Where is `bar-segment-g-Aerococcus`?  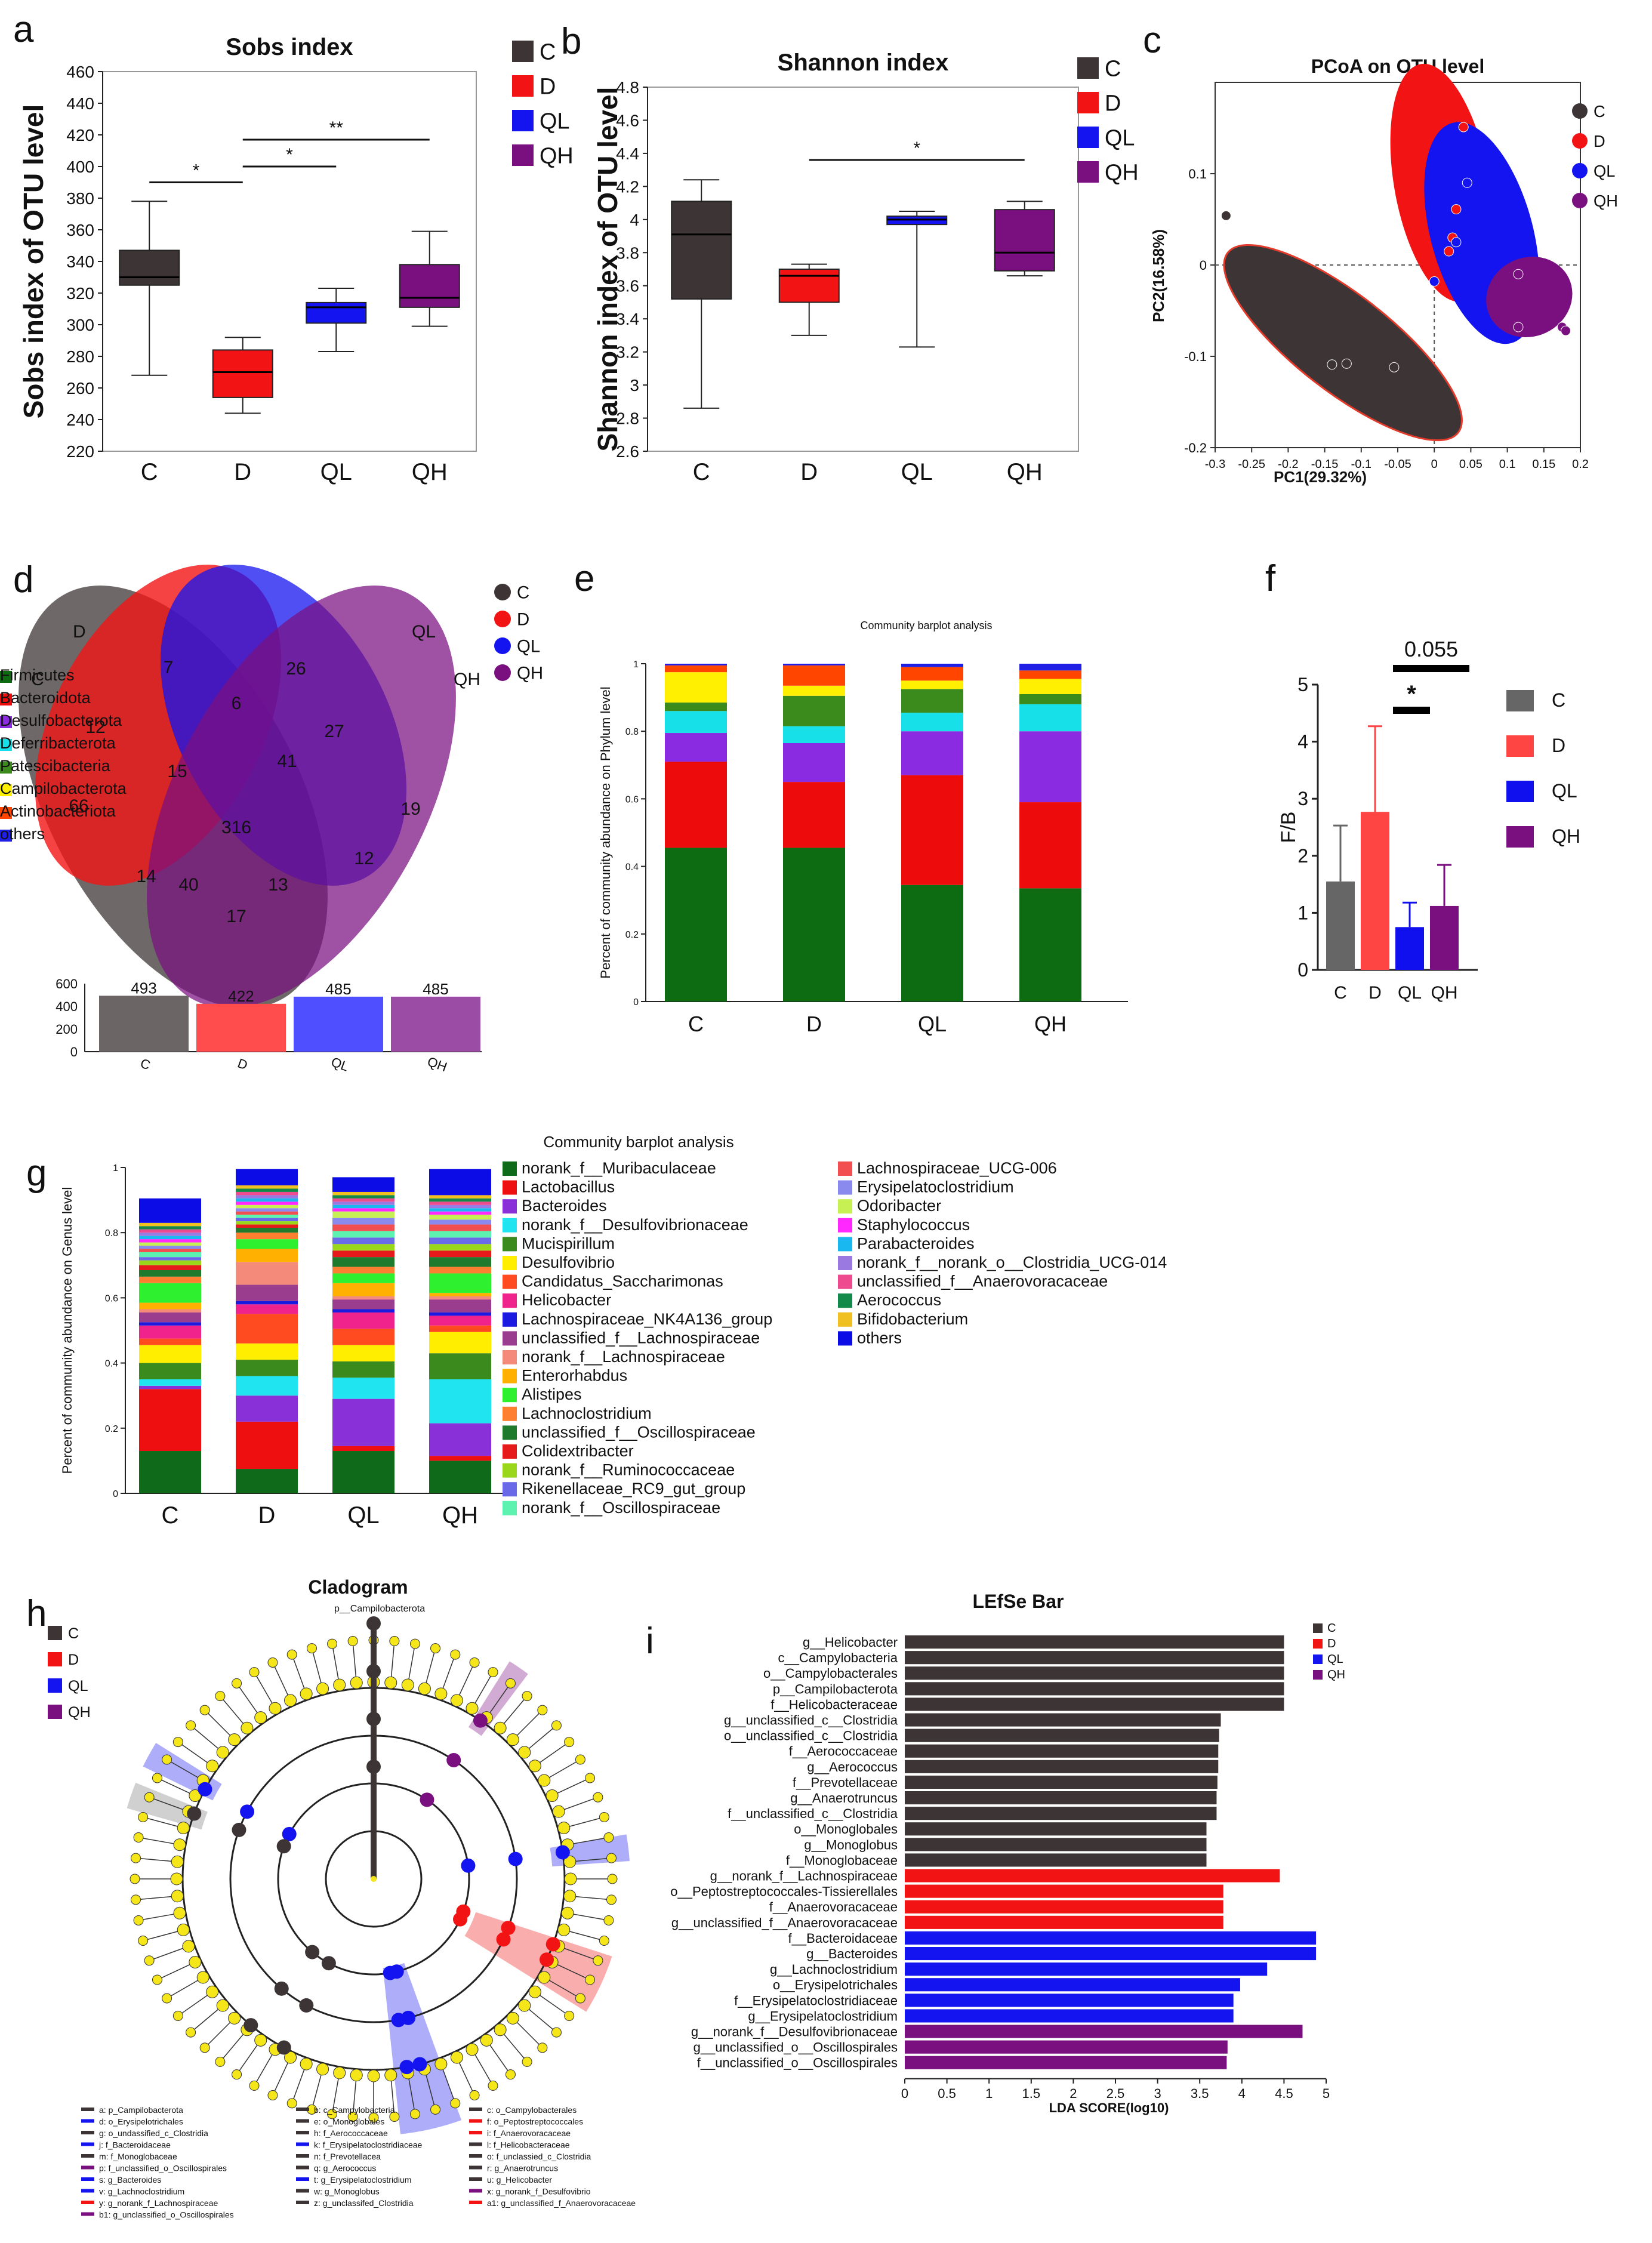
bar-segment-g-Aerococcus is located at coordinates (460, 1200).